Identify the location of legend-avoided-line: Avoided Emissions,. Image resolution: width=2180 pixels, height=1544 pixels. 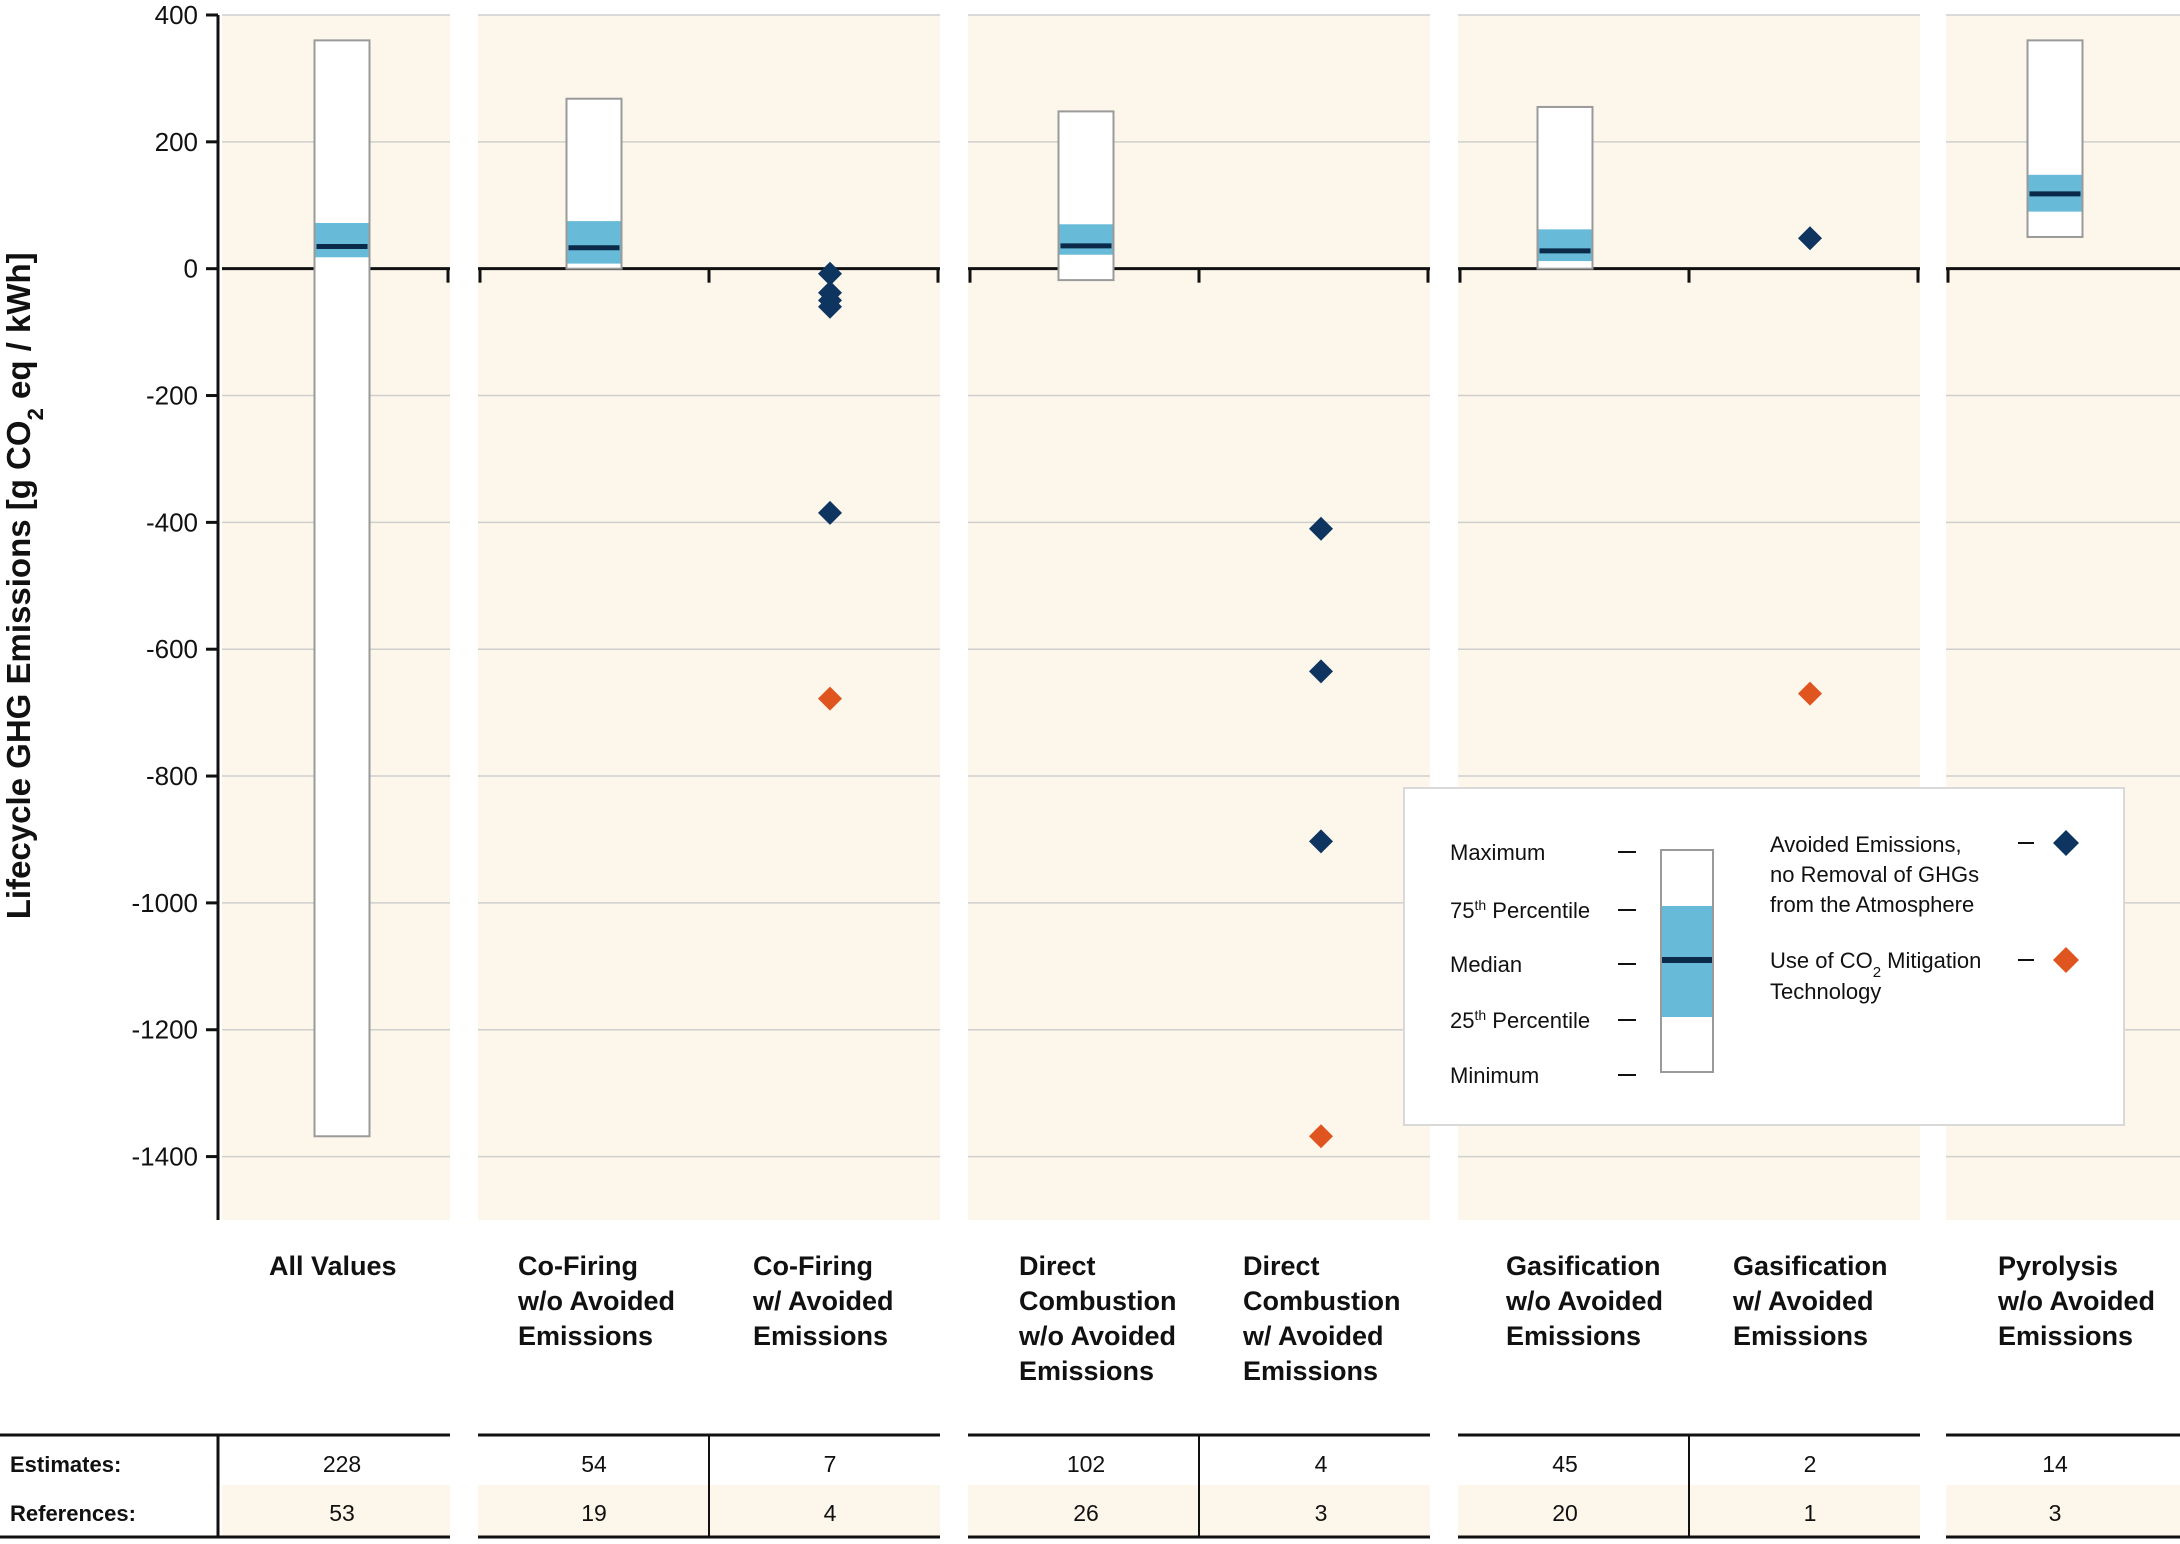
(1866, 844).